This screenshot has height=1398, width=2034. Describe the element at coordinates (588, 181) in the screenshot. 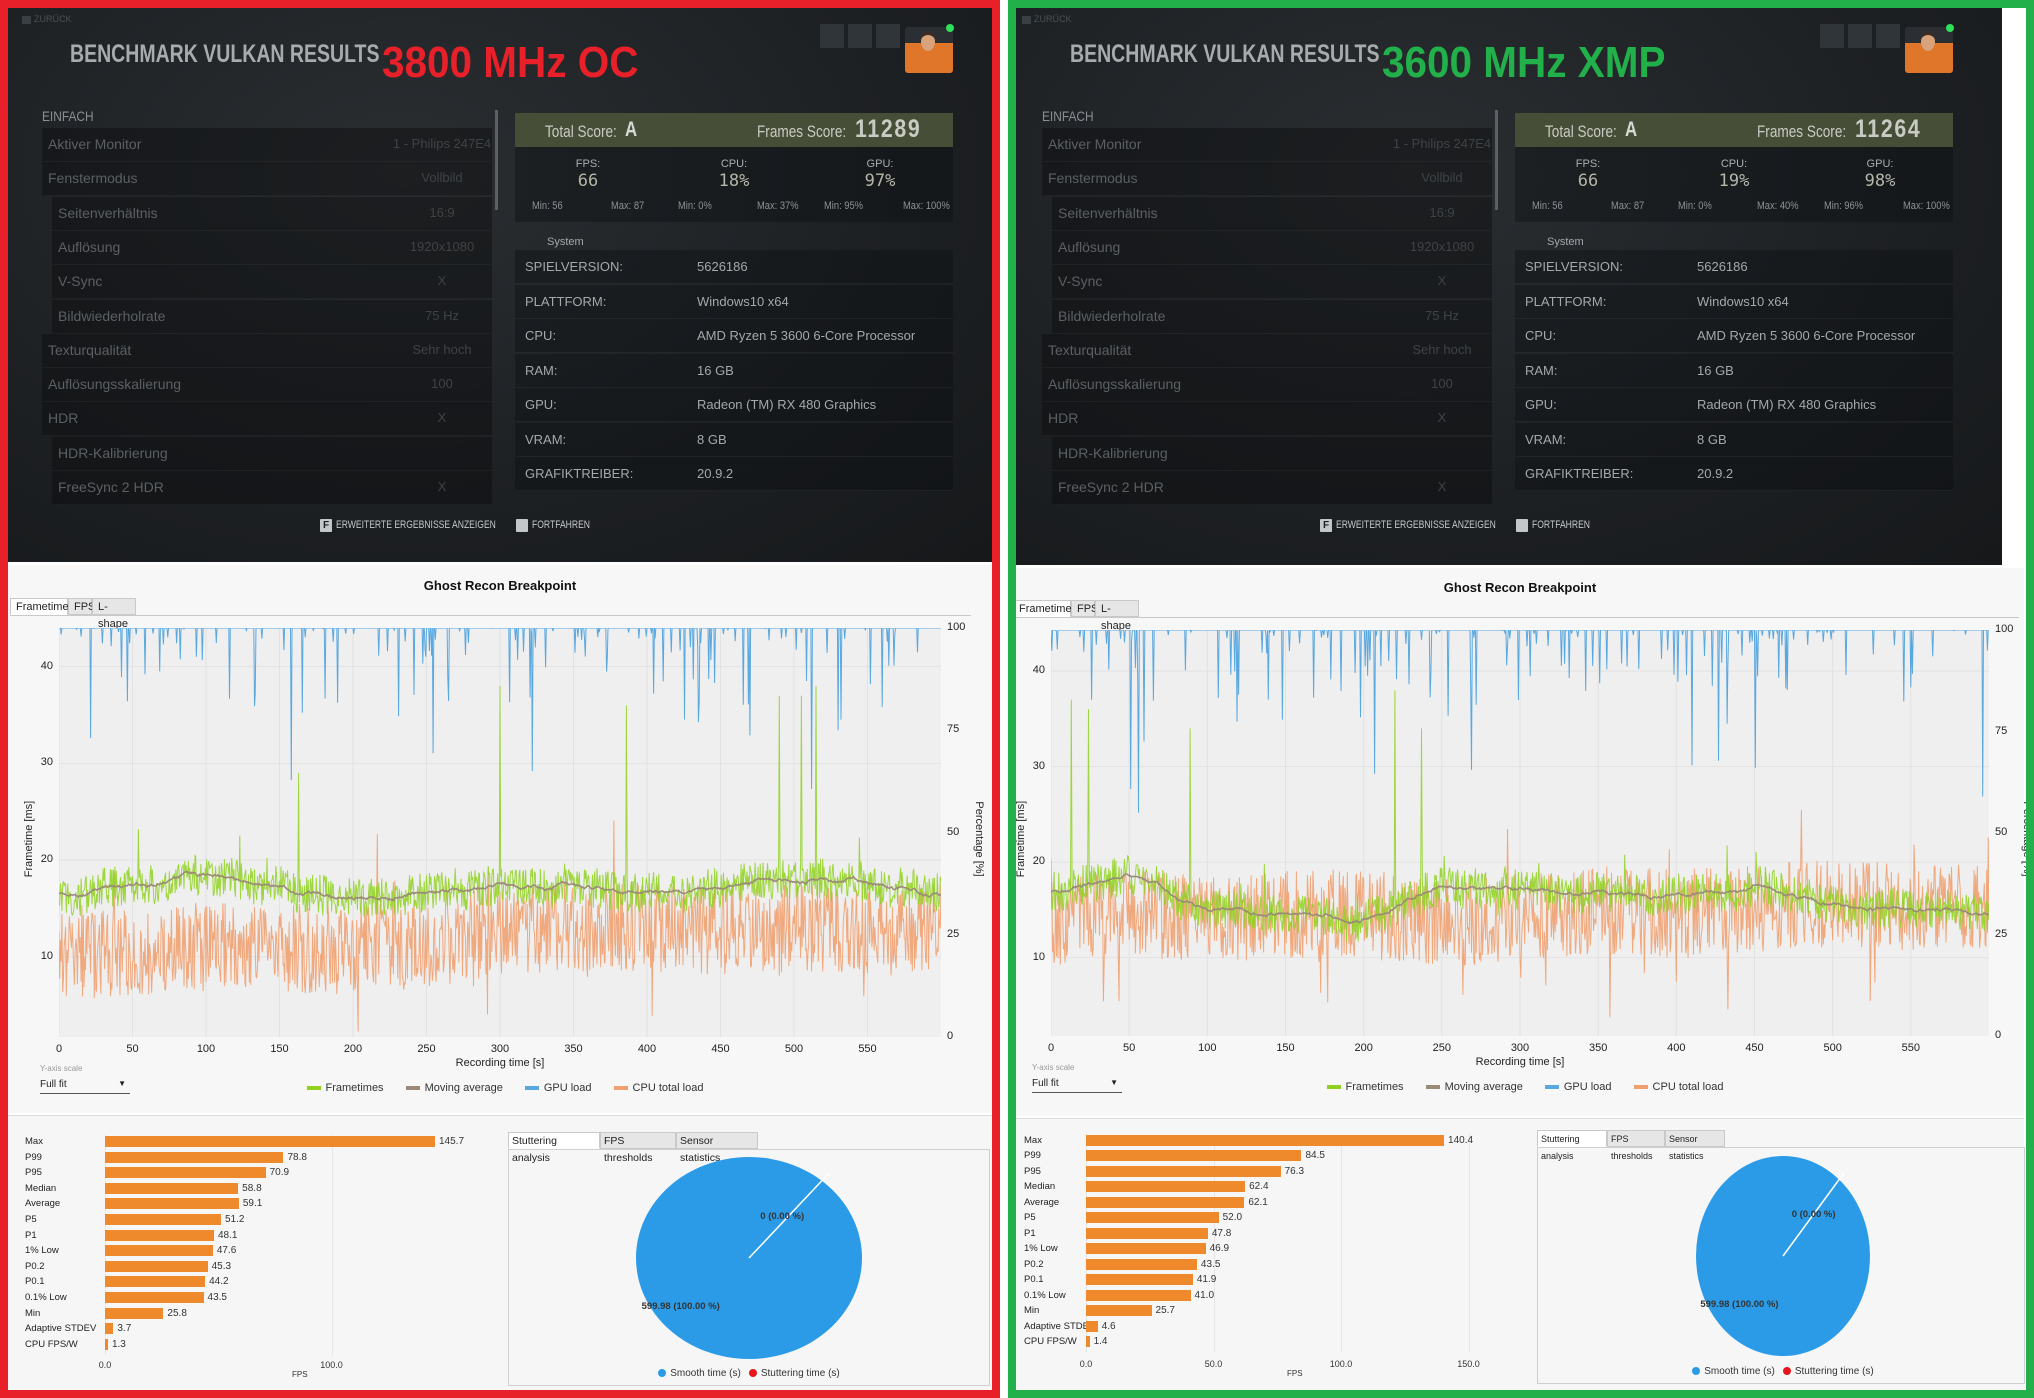

I see `stat-value: 66` at that location.